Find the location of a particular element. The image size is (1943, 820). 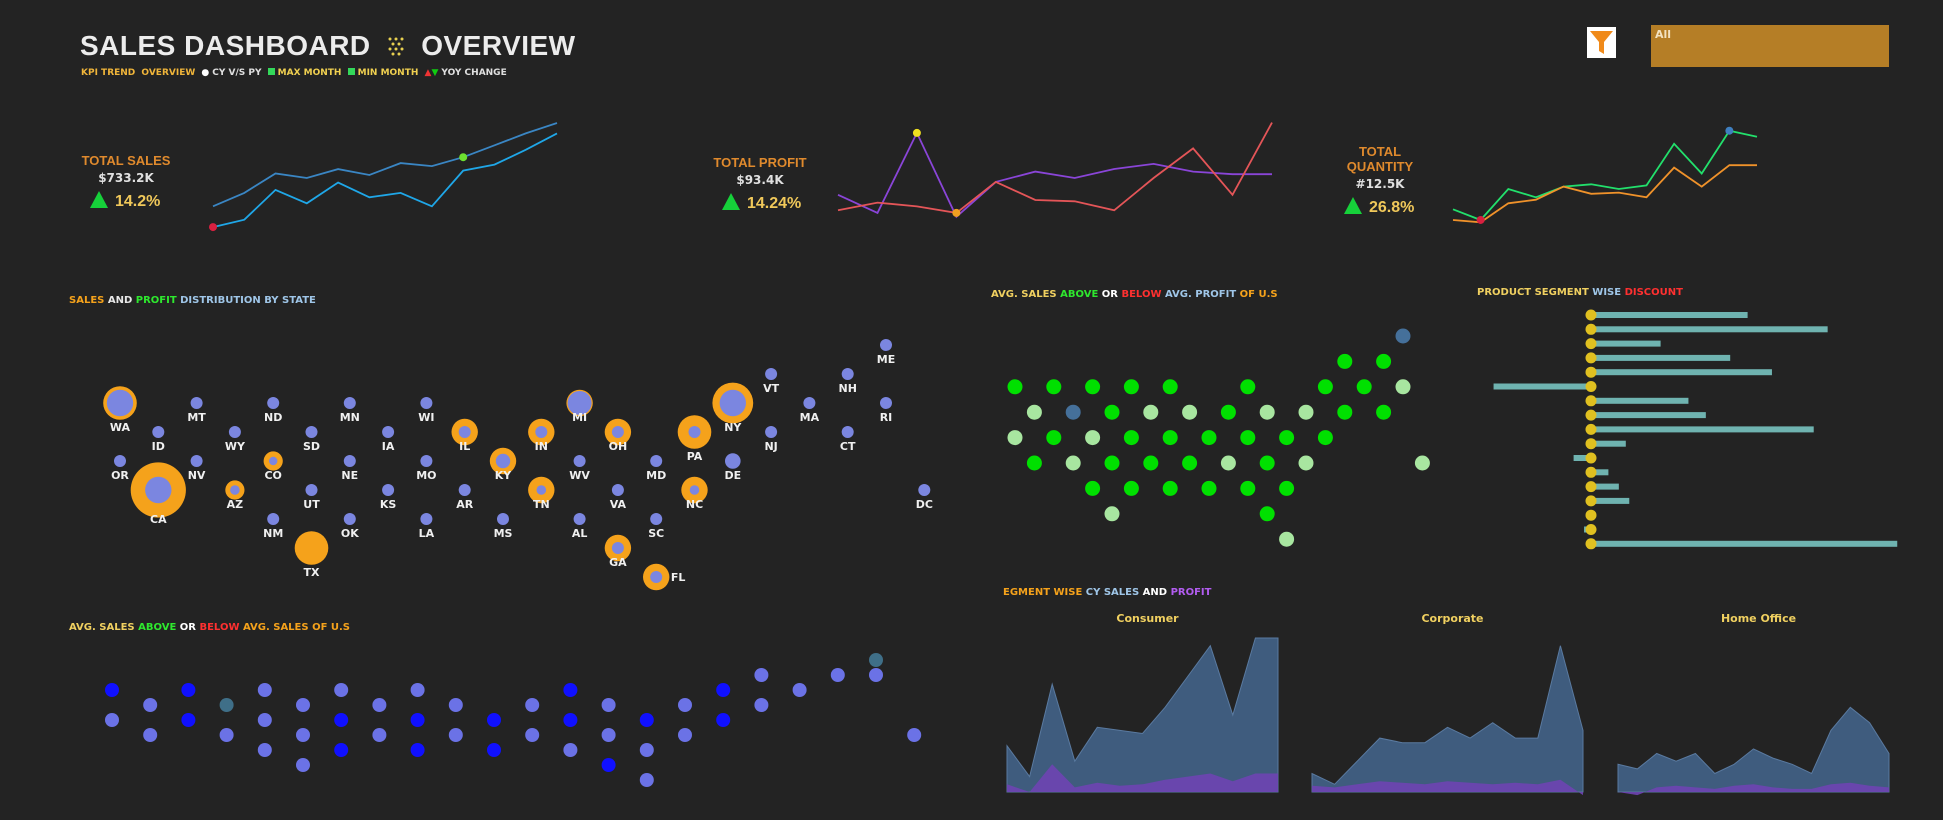

kpi-total-profit: TOTAL PROFIT $93.4K 14.24% is located at coordinates (760, 184).